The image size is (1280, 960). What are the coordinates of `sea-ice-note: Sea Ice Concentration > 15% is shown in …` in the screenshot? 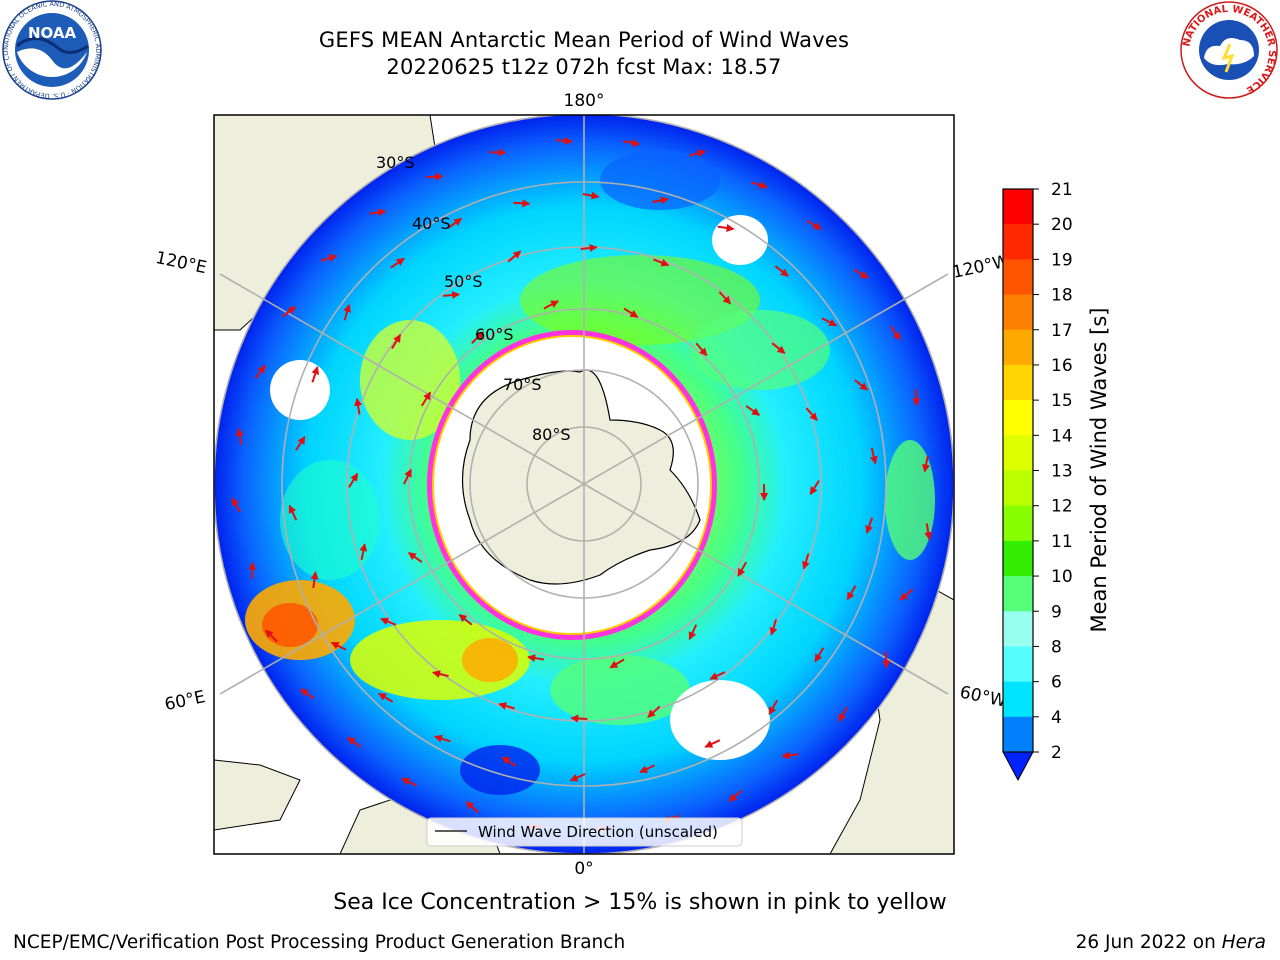 It's located at (640, 902).